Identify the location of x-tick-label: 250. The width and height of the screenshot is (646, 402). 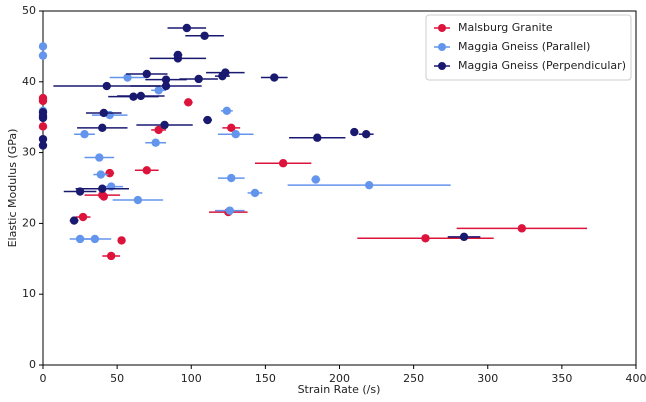
(413, 378).